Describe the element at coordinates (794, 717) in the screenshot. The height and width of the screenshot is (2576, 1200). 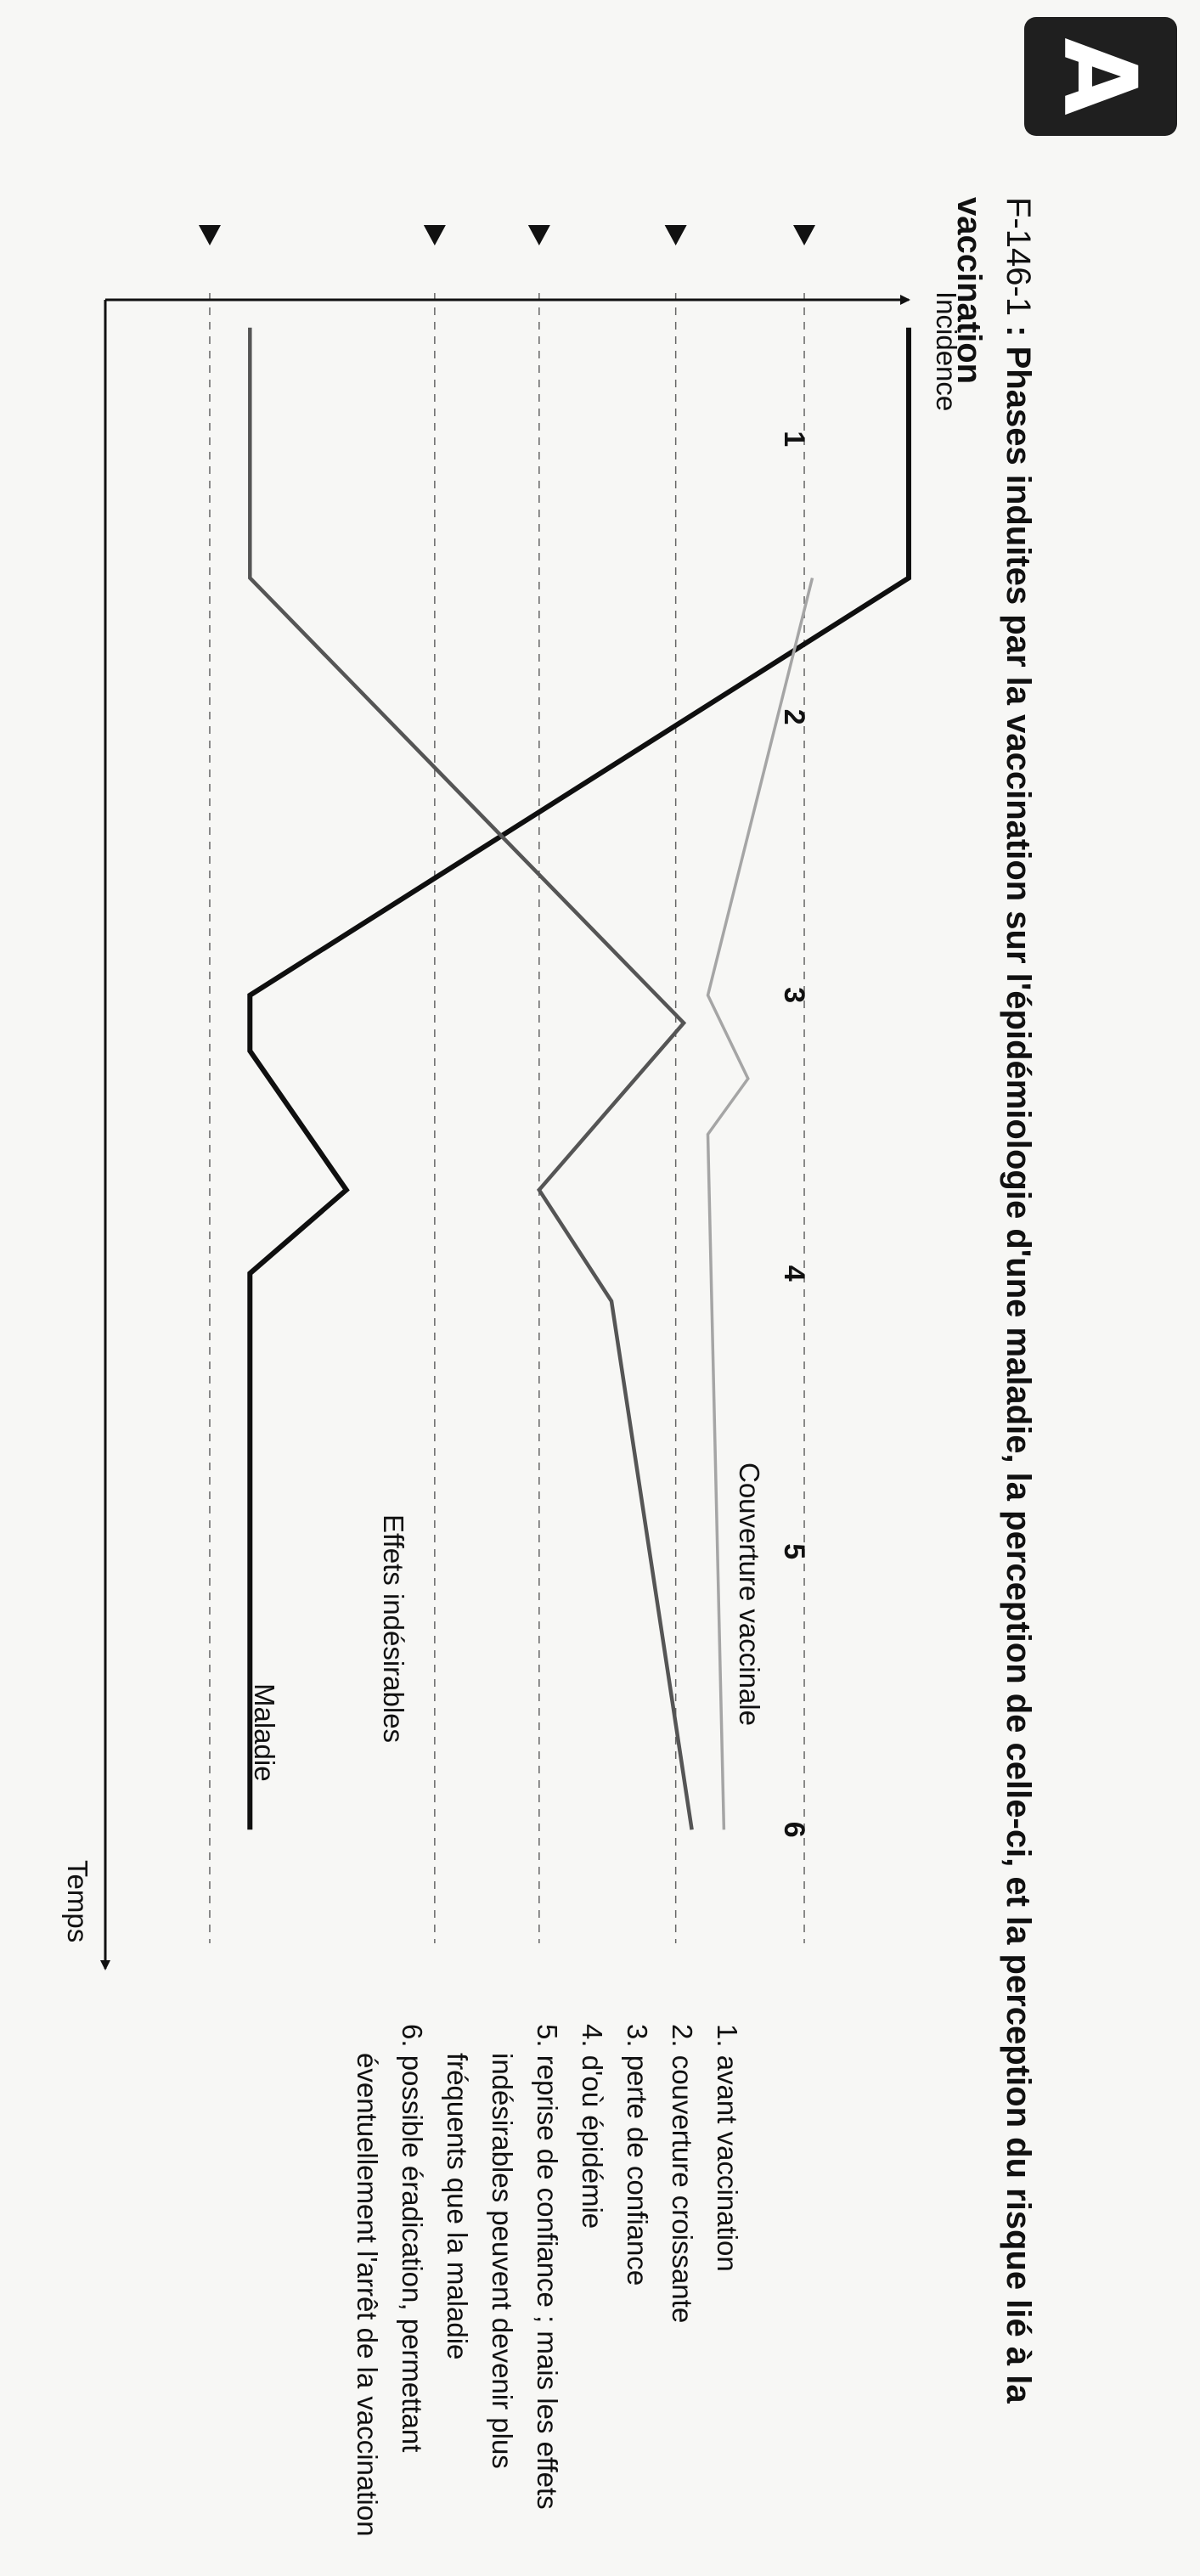
I see `x-tick-label: 2` at that location.